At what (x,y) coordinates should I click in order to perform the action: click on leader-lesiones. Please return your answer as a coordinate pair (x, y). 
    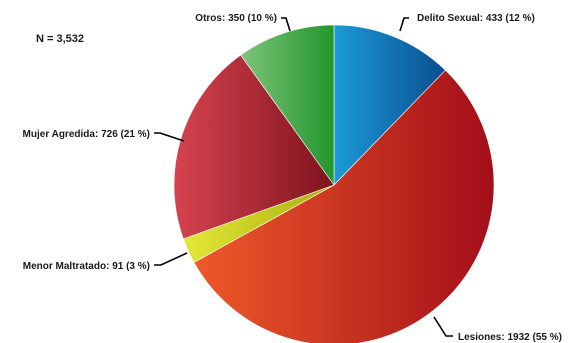
    Looking at the image, I should click on (443, 326).